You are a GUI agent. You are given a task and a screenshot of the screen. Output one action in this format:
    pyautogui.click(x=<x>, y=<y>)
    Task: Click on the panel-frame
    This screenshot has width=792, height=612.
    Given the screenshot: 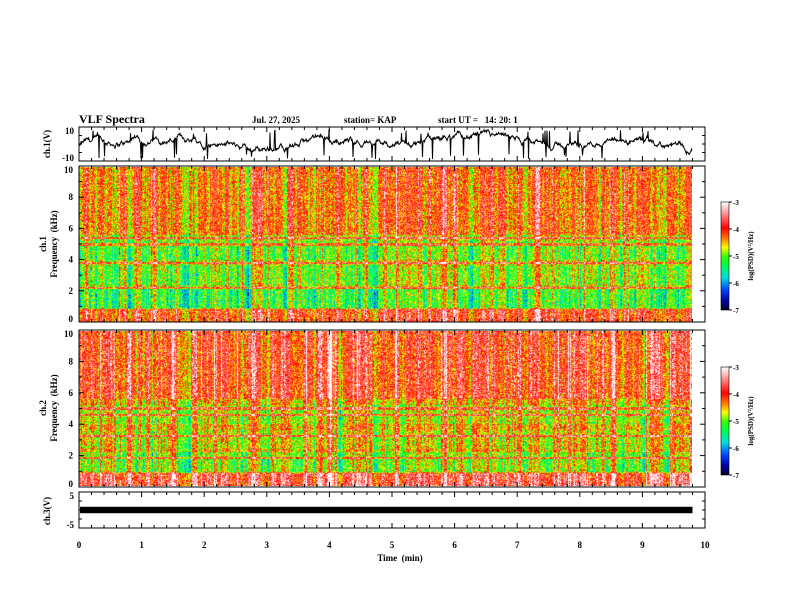 What is the action you would take?
    pyautogui.click(x=392, y=144)
    